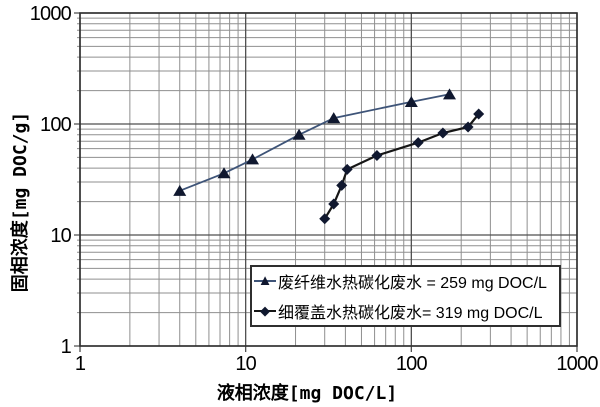 This screenshot has height=407, width=600. I want to click on legend-item-cover: ◆ 细覆盖水热碳化废水= 319 mg DOC/L, so click(406, 311).